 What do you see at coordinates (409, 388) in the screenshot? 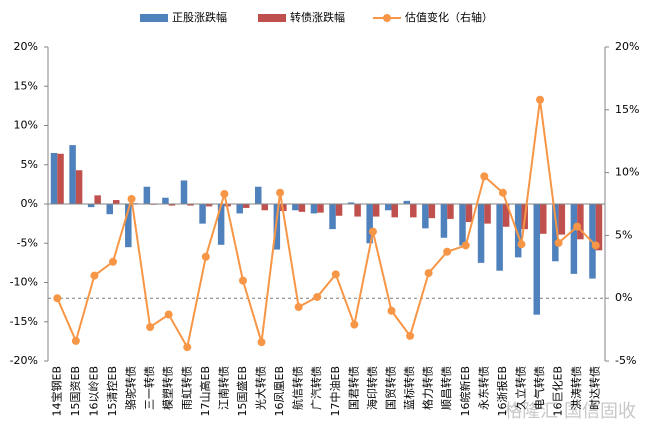
I see `x-tick-label: 蓝标转债` at bounding box center [409, 388].